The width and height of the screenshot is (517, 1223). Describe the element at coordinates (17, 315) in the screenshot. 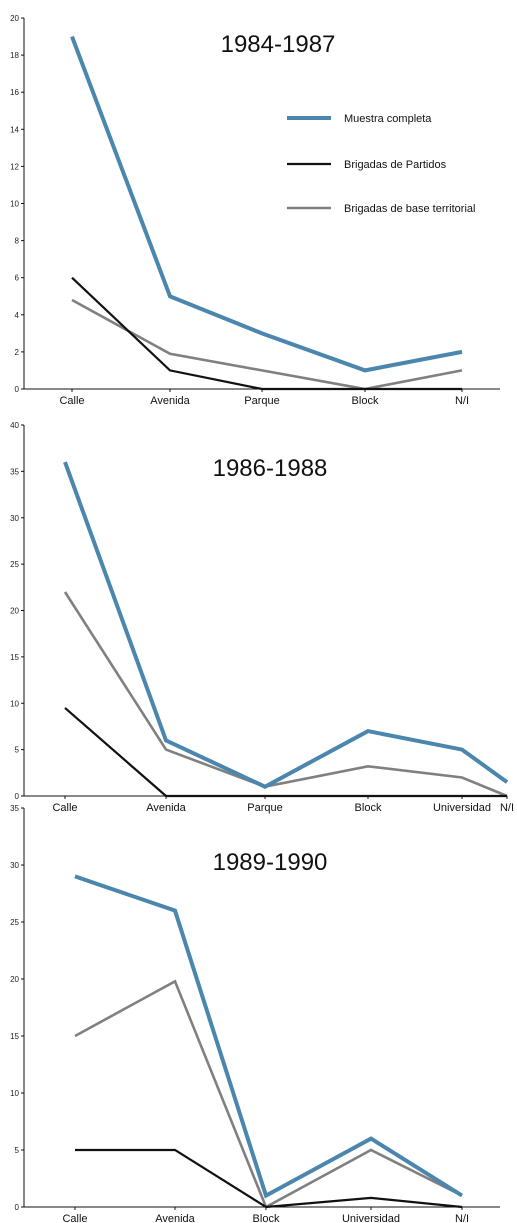

I see `y-tick-label: 4` at that location.